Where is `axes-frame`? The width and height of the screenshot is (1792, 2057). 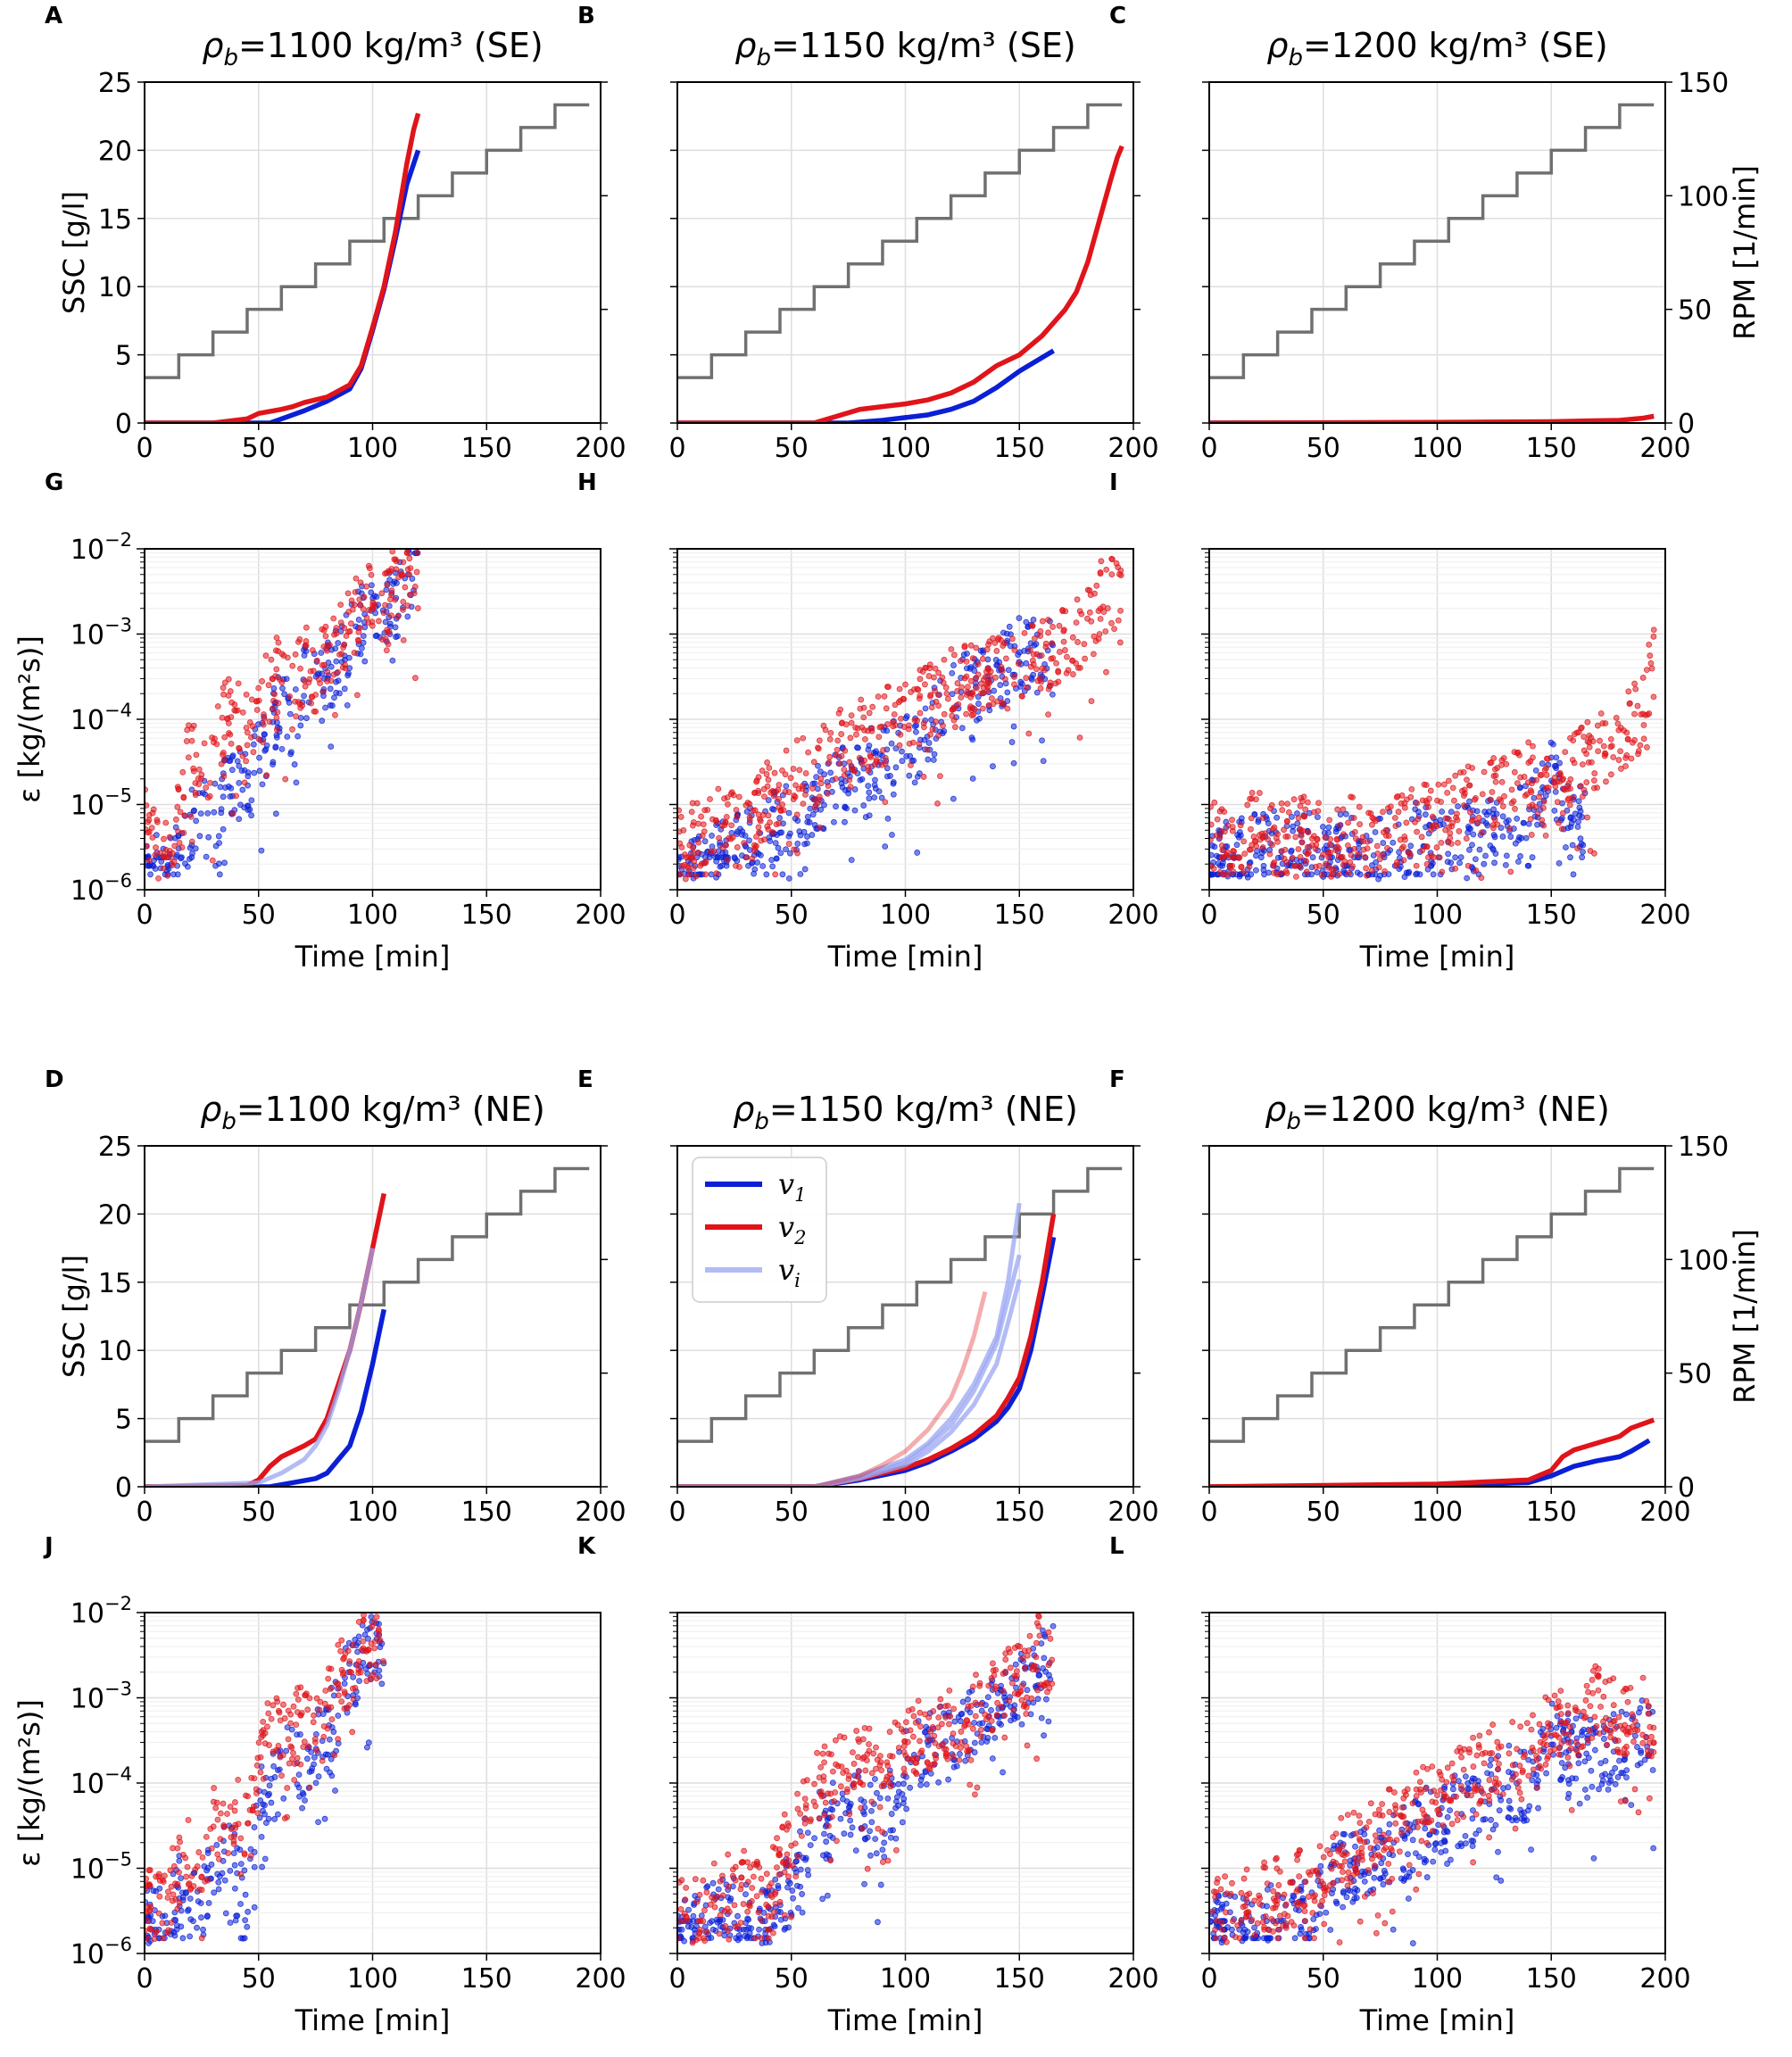
axes-frame is located at coordinates (1437, 252).